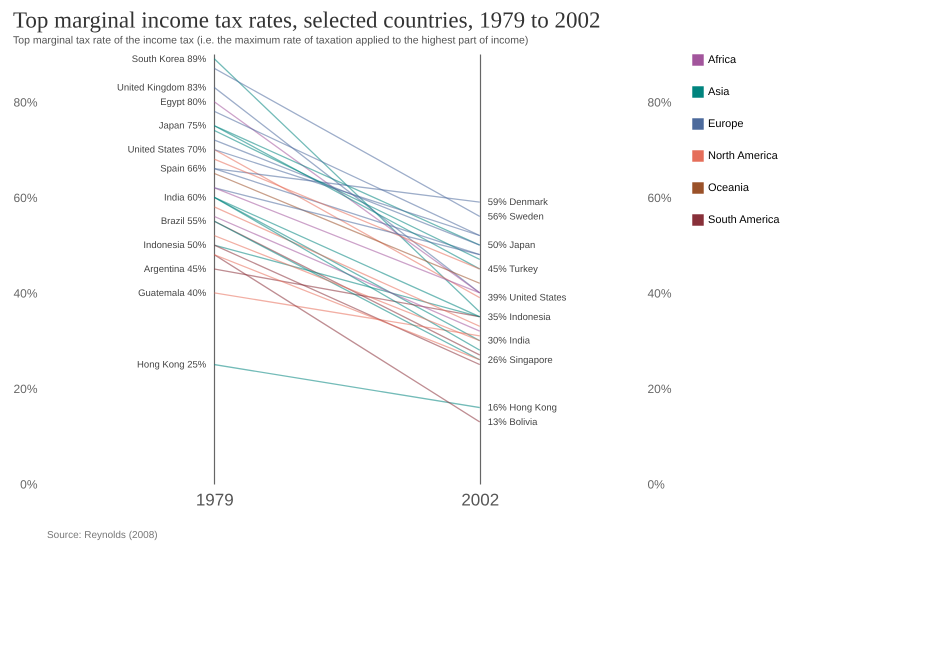 The image size is (931, 661). Describe the element at coordinates (744, 220) in the screenshot. I see `legend-label: South America` at that location.